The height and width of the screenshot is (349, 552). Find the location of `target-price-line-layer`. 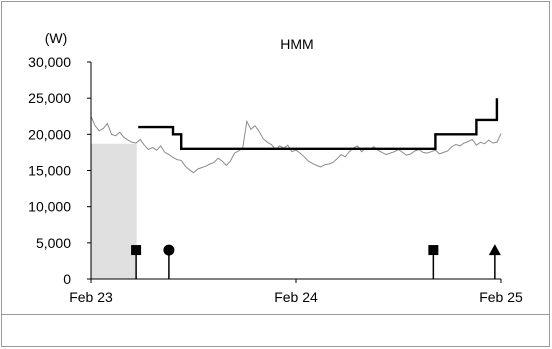

target-price-line-layer is located at coordinates (318, 124).